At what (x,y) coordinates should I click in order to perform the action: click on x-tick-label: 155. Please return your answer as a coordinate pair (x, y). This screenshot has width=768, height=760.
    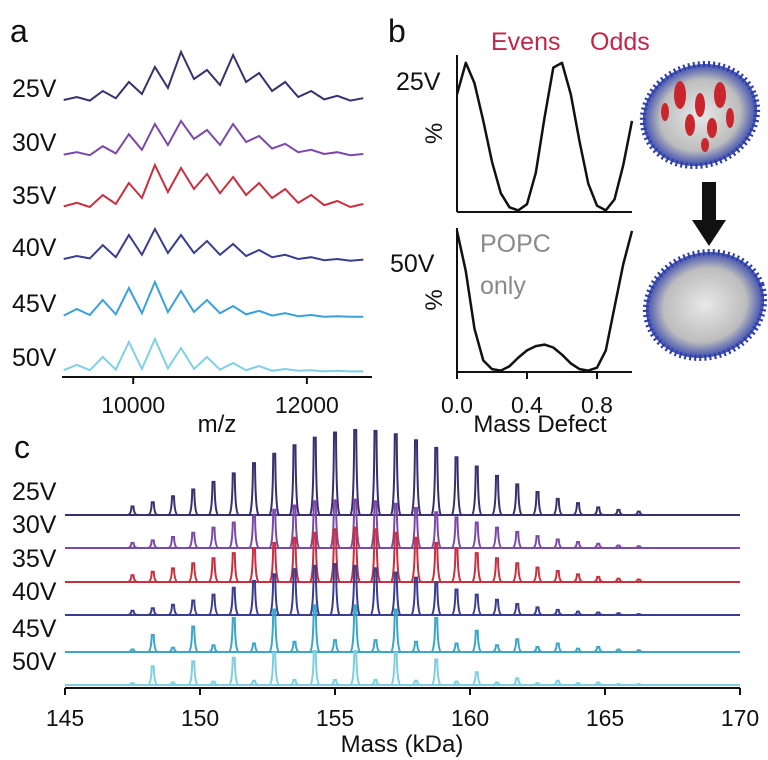
    Looking at the image, I should click on (335, 718).